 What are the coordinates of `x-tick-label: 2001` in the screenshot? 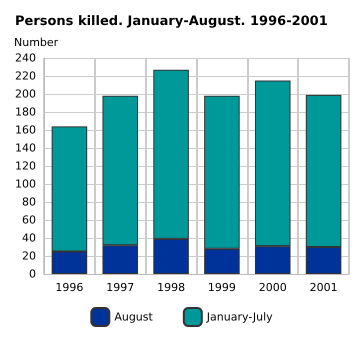 It's located at (324, 287).